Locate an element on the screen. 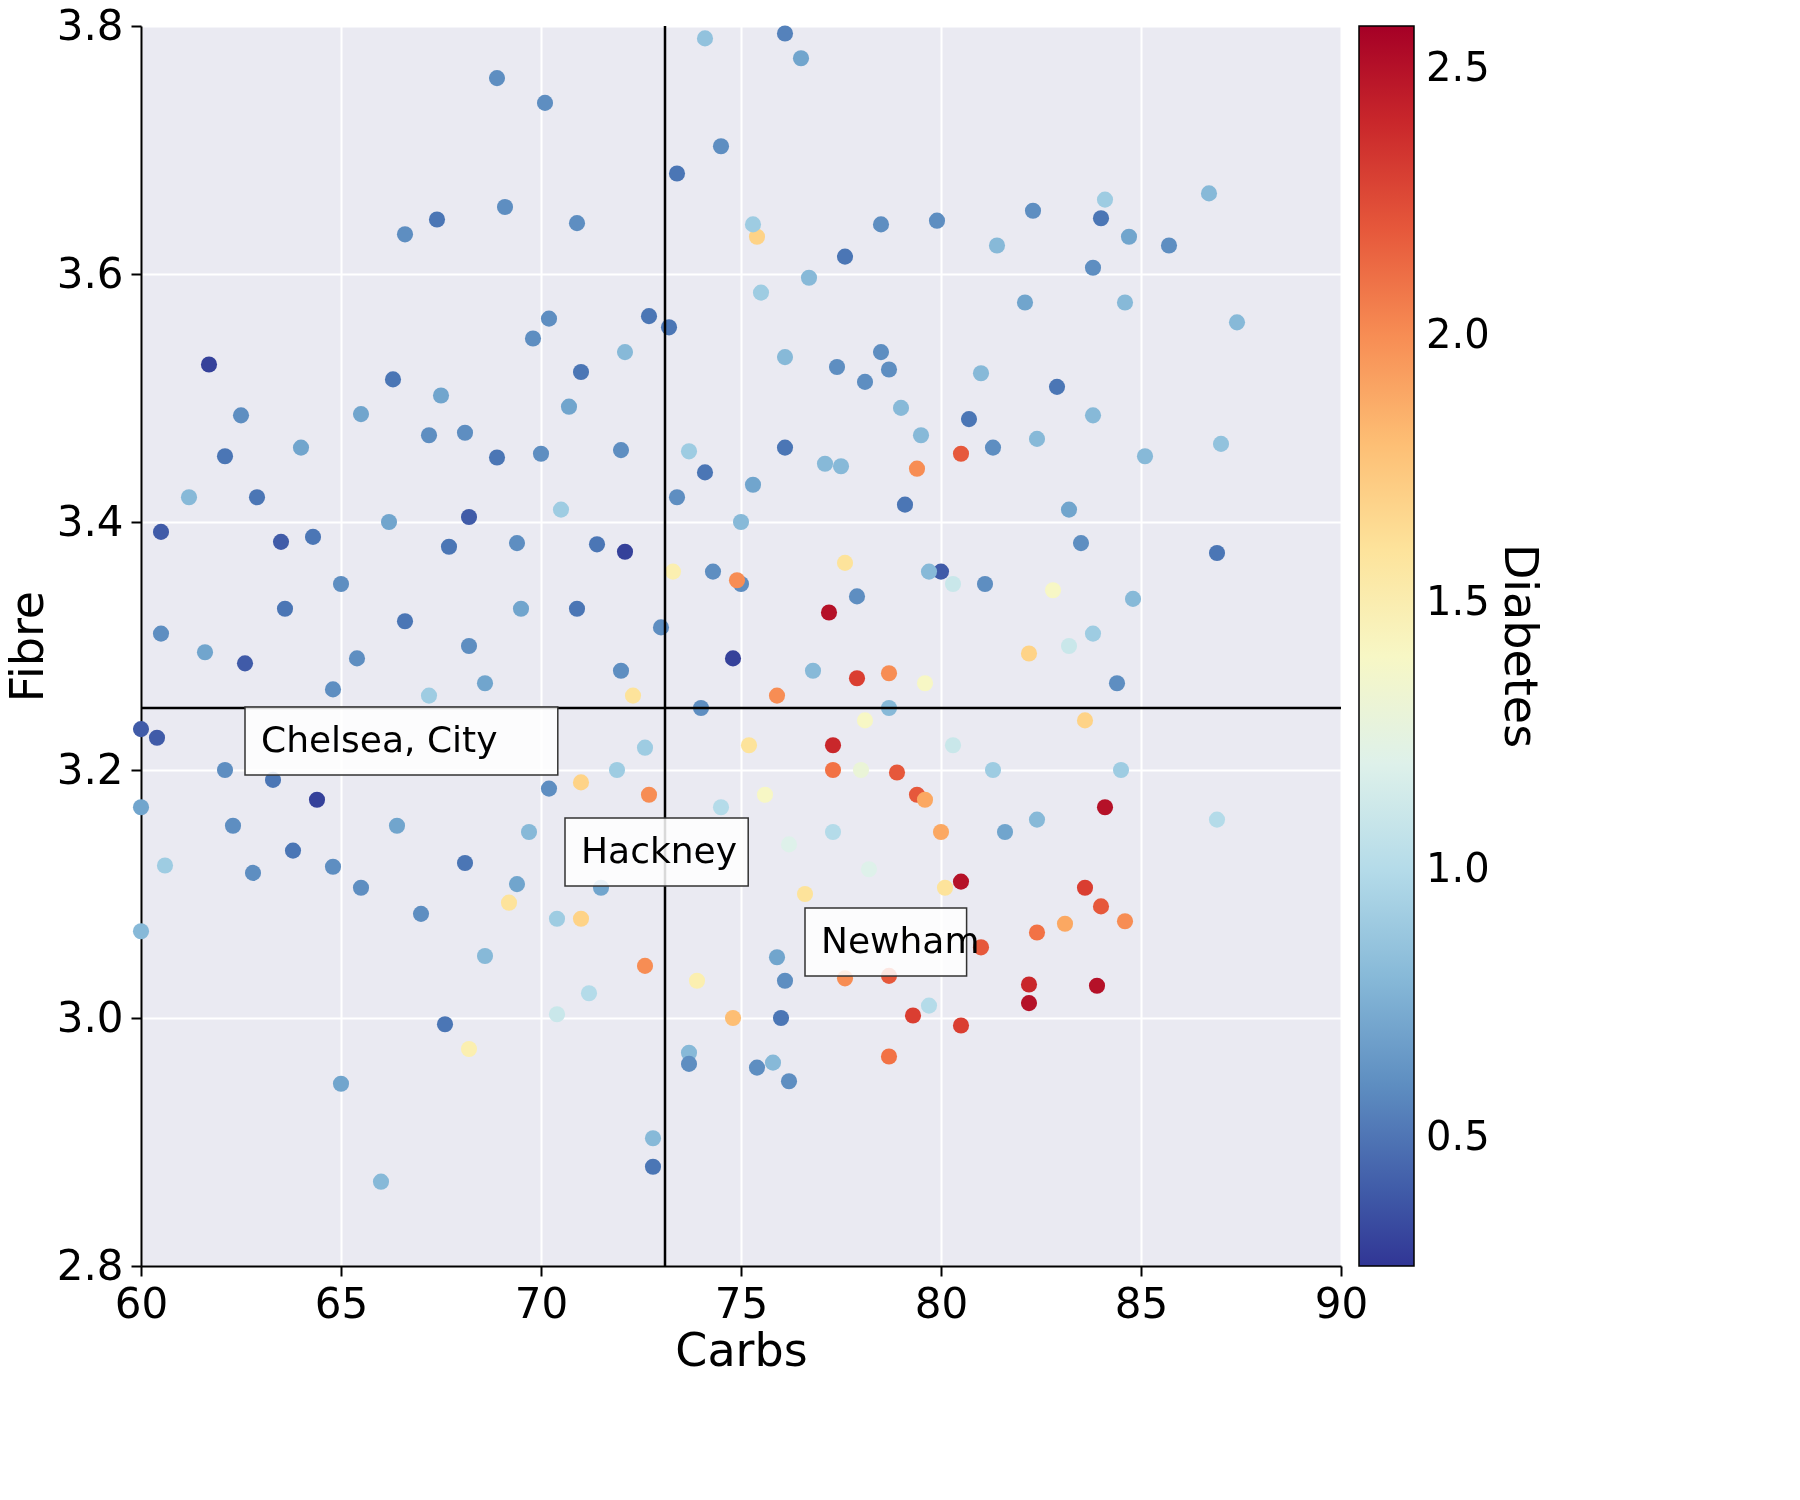 This screenshot has height=1500, width=1800. annotation: Chelsea, City is located at coordinates (379, 739).